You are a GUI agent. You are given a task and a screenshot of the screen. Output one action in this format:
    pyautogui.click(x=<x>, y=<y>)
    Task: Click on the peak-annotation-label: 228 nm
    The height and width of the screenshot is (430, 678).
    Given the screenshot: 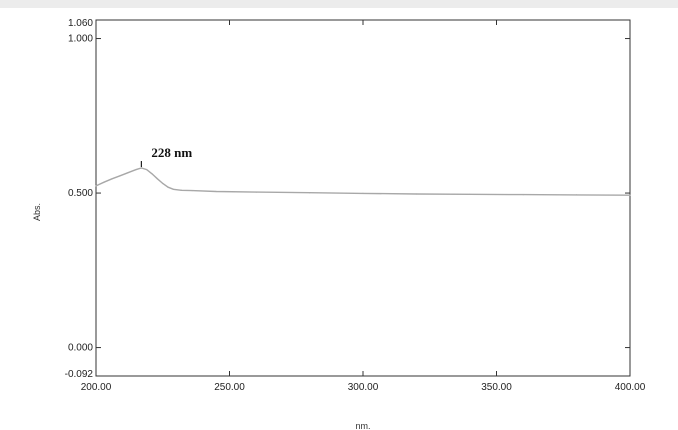 What is the action you would take?
    pyautogui.click(x=171, y=152)
    